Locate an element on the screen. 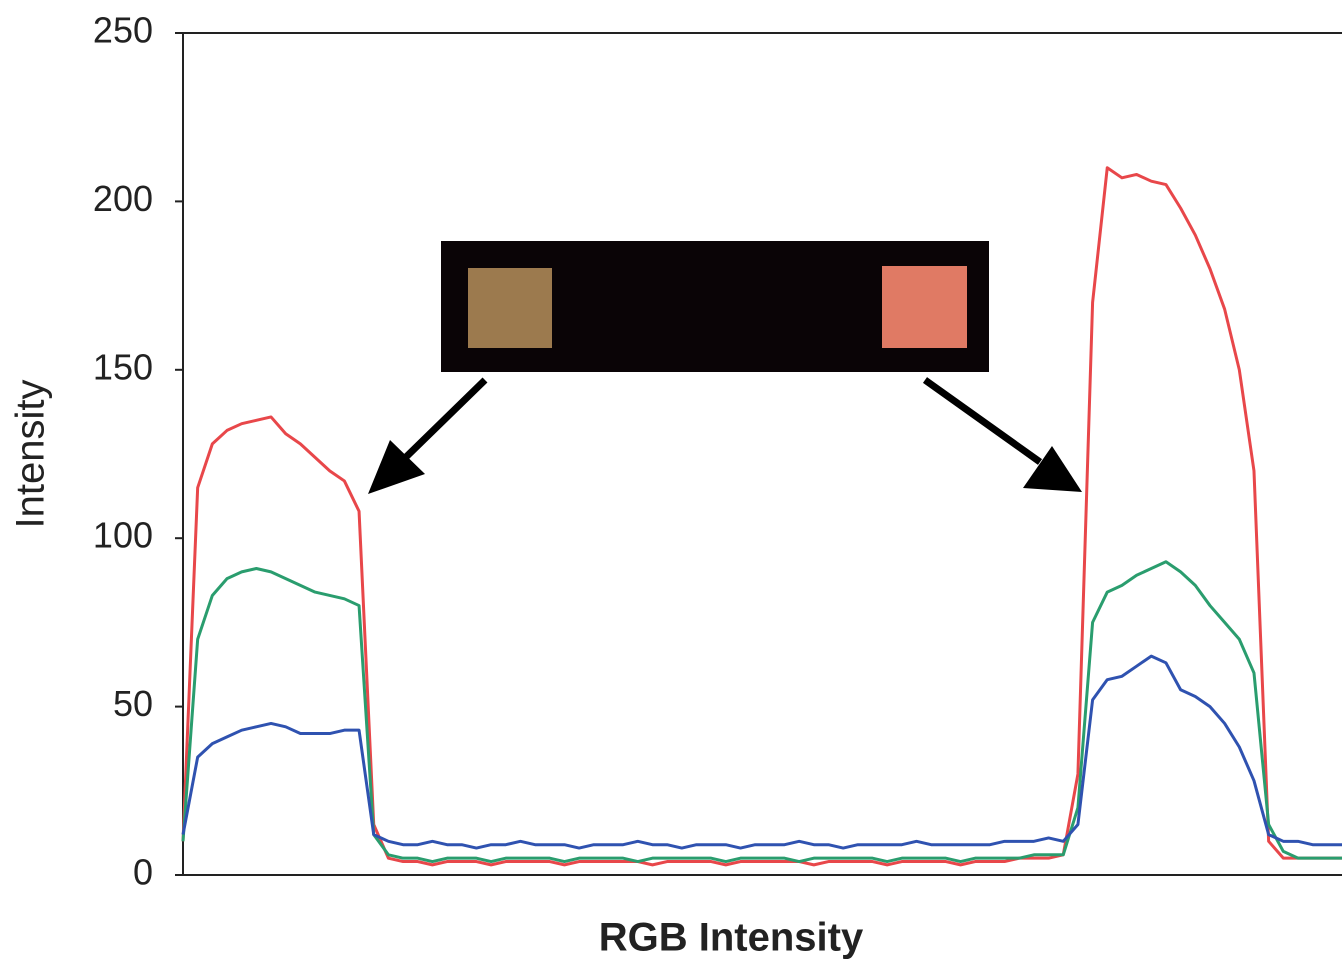 The height and width of the screenshot is (966, 1342). y-tick-label: 200 is located at coordinates (123, 198).